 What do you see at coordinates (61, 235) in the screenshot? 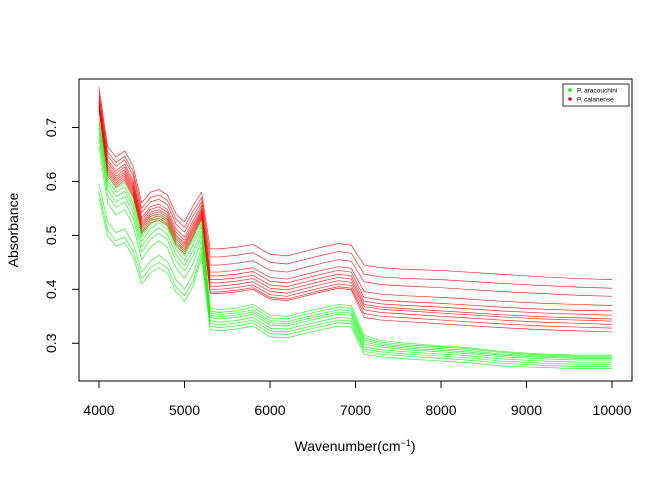
I see `y-axis: 0.3 0.4 0.5 0.6 0.7` at bounding box center [61, 235].